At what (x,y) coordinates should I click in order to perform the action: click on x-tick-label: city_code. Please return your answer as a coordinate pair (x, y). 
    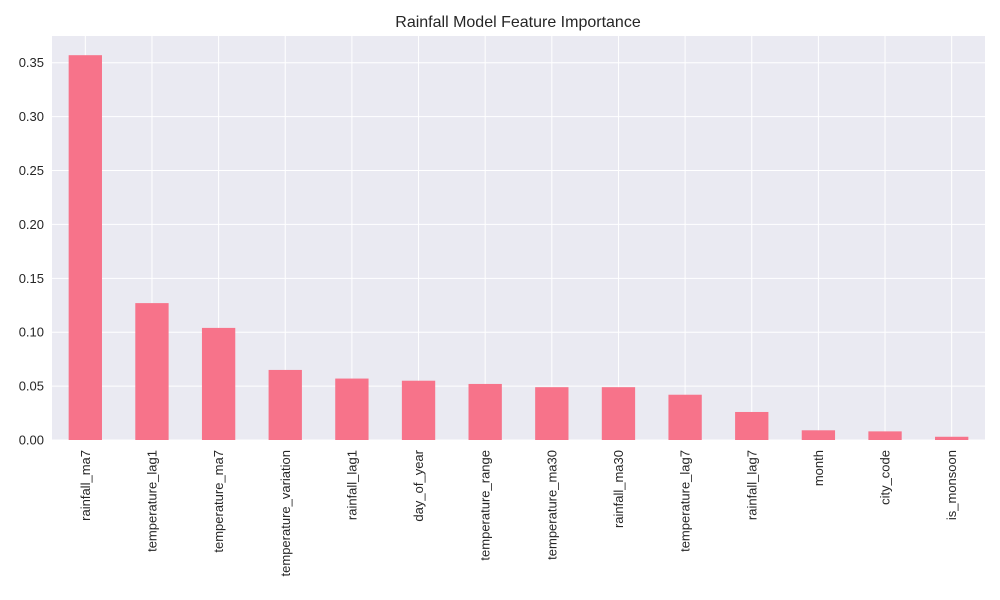
    Looking at the image, I should click on (885, 477).